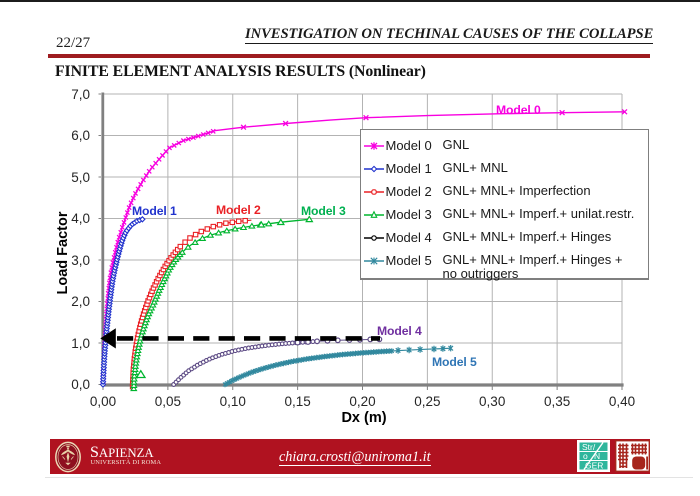  I want to click on svg-text: o, so click(585, 456).